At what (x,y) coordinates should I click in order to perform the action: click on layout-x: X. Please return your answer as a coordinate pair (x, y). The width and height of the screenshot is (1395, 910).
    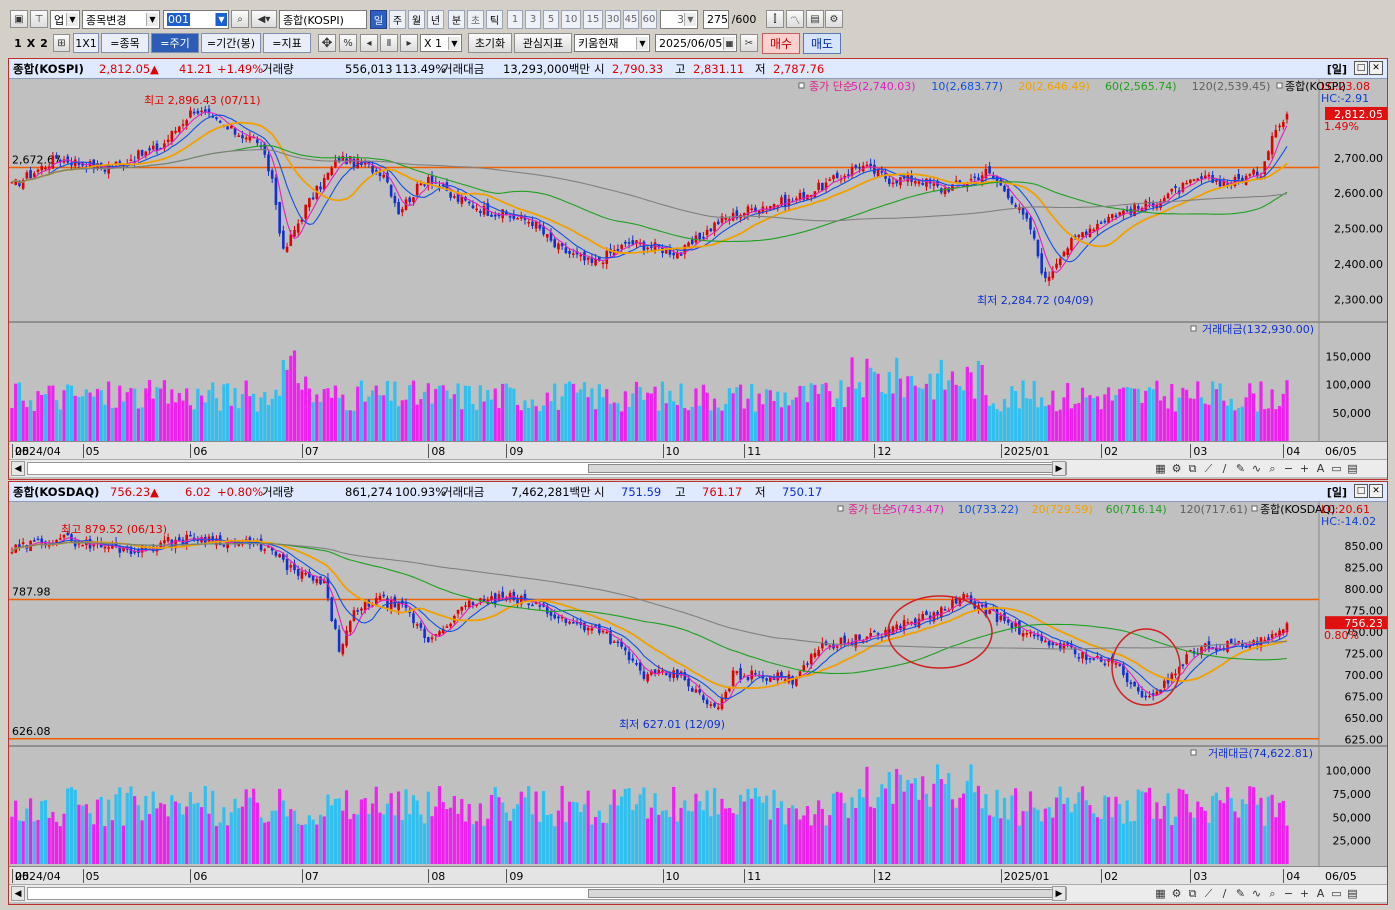
    Looking at the image, I should click on (31, 43).